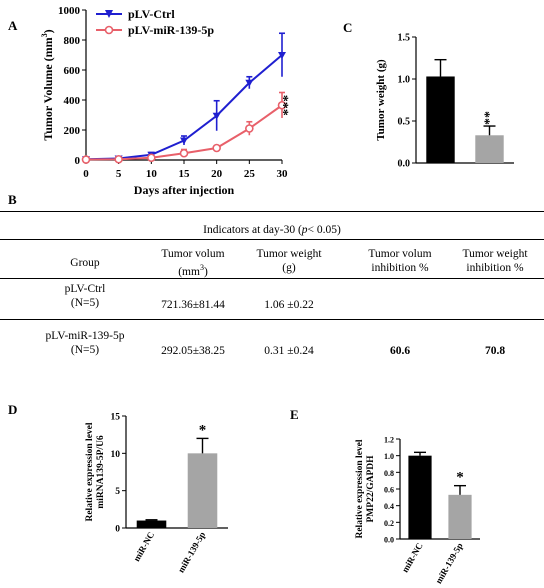 The image size is (544, 588). I want to click on x-tick-label: 5, so click(119, 174).